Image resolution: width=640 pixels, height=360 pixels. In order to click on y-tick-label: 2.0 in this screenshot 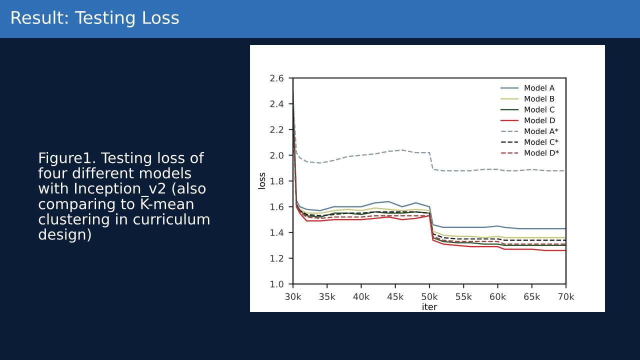, I will do `click(277, 155)`.